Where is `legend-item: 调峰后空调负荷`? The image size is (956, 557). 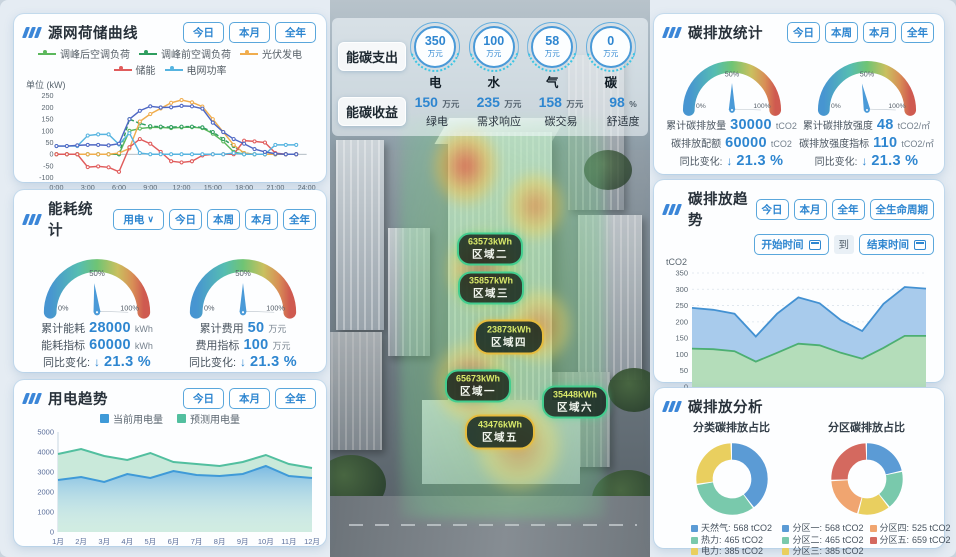 legend-item: 调峰后空调负荷 is located at coordinates (84, 53).